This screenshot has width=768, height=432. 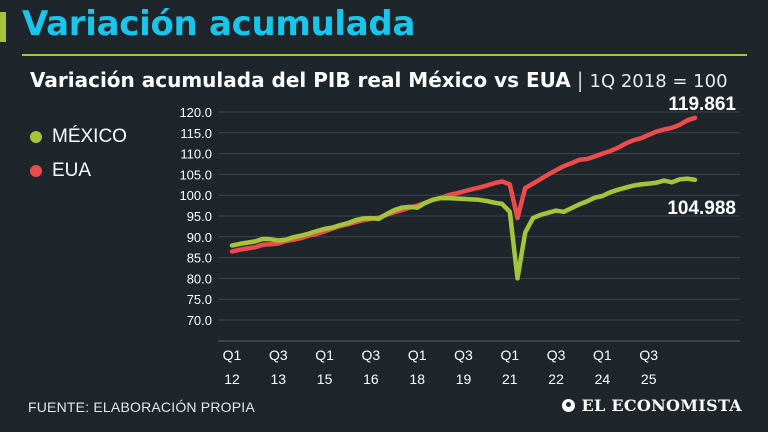 What do you see at coordinates (702, 104) in the screenshot?
I see `end-label-eua: 119.861` at bounding box center [702, 104].